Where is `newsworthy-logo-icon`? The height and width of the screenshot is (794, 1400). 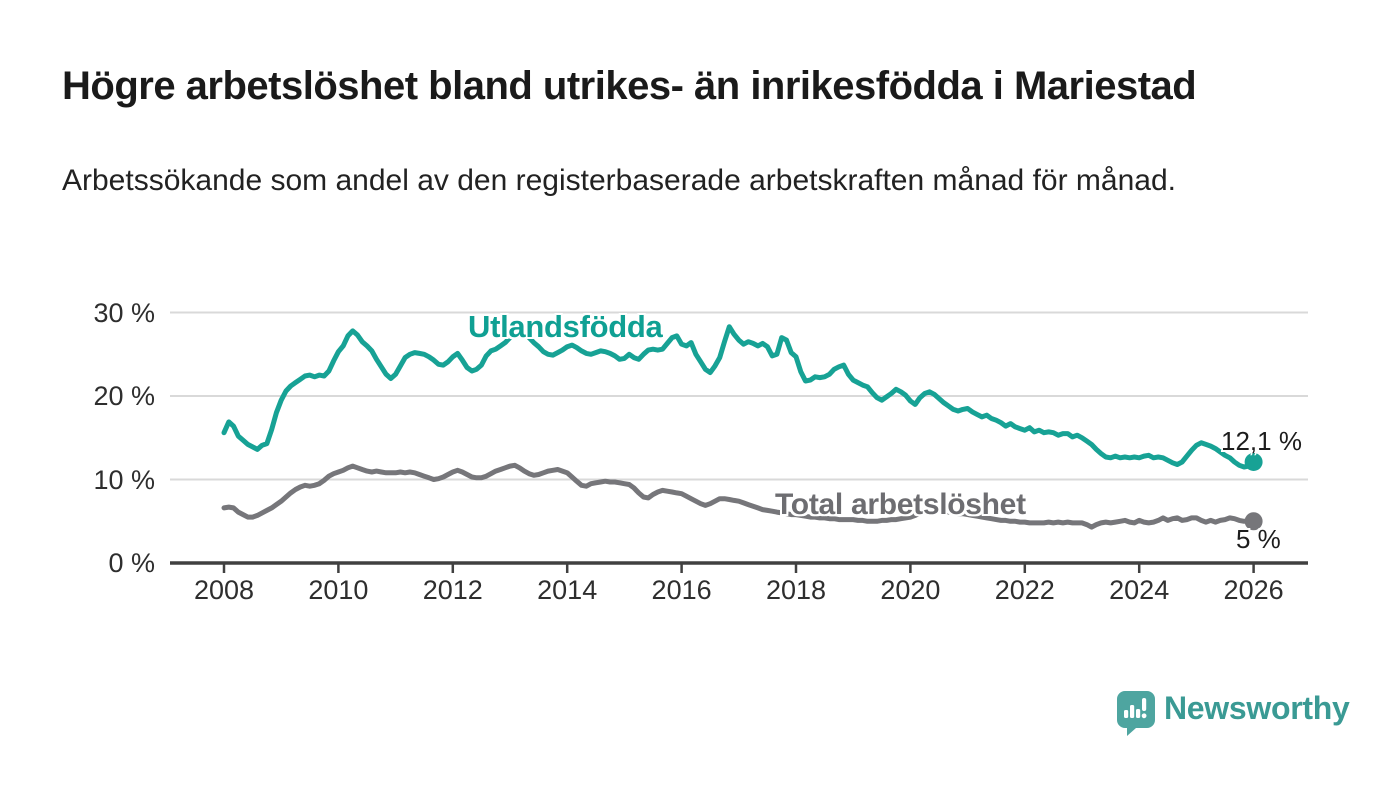 newsworthy-logo-icon is located at coordinates (1136, 713).